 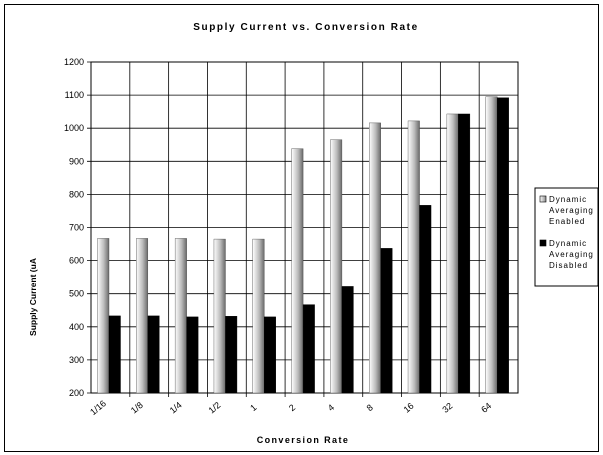 I want to click on legend-box, so click(x=566, y=237).